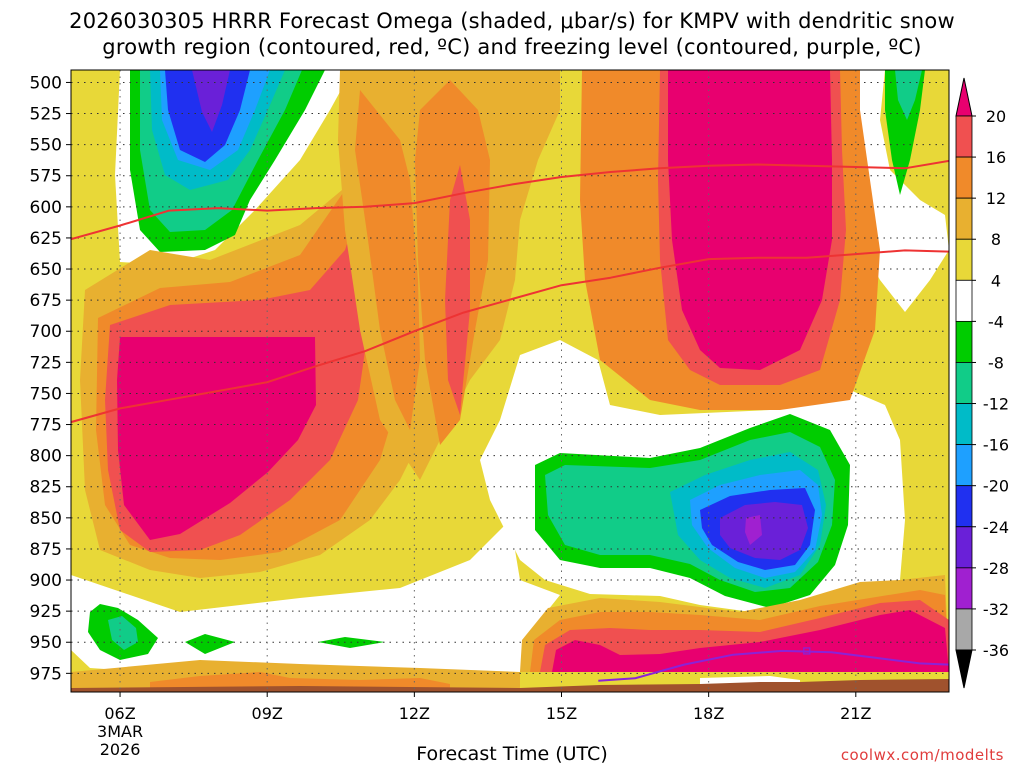 The image size is (1024, 768). What do you see at coordinates (982, 383) in the screenshot?
I see `colorbar: 20 16 12 8 4 -4 -8 -12 -16 -20 -24 -28 -32 -36` at bounding box center [982, 383].